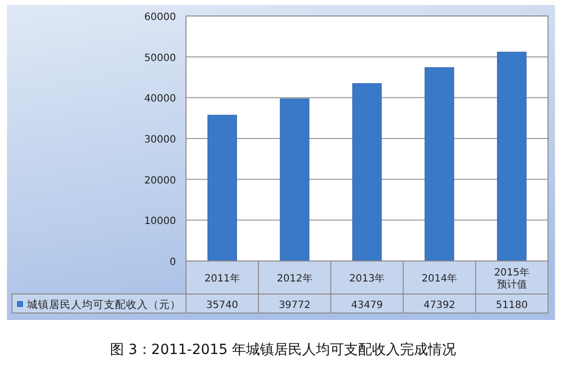  Describe the element at coordinates (512, 305) in the screenshot. I see `data-label: 51180` at that location.